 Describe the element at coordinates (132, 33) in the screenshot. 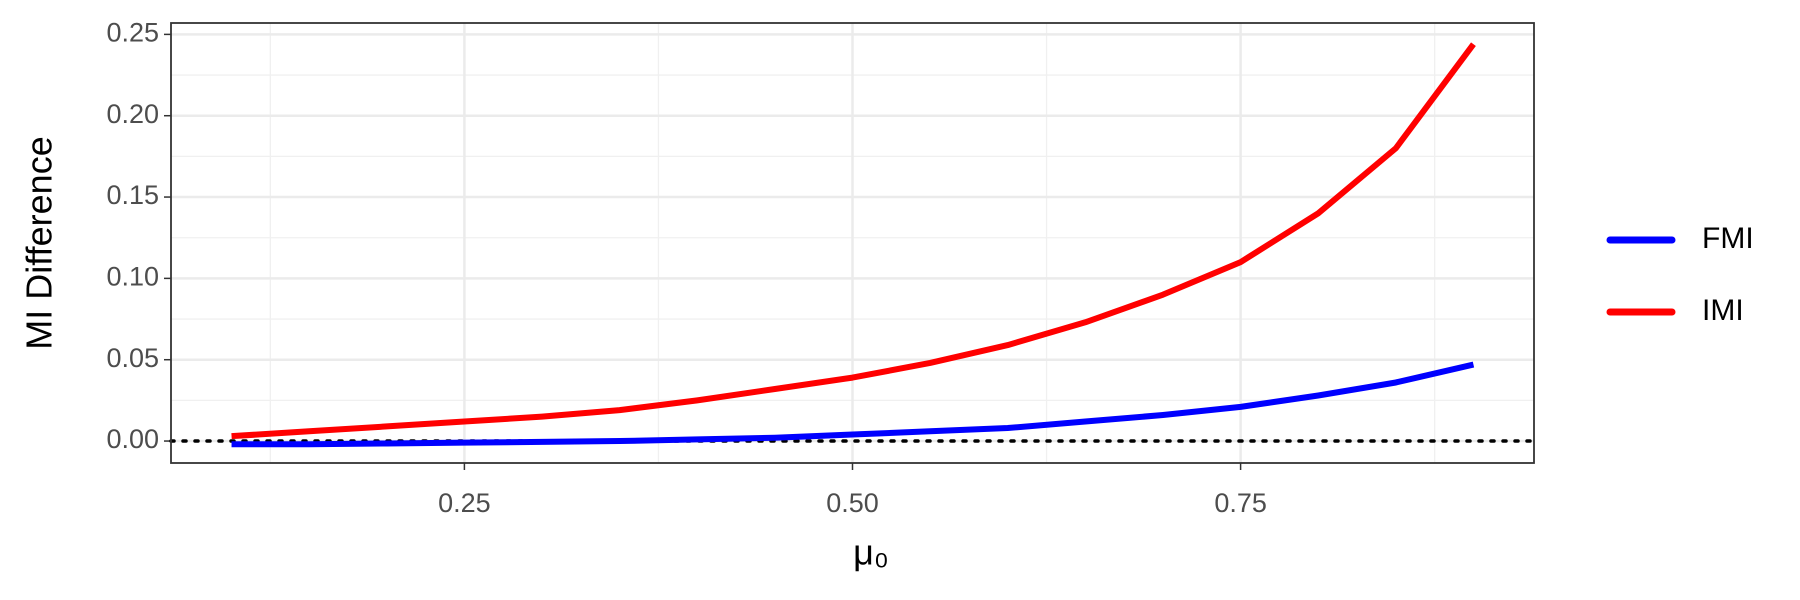

I see `y-tick-label: 0.25` at that location.